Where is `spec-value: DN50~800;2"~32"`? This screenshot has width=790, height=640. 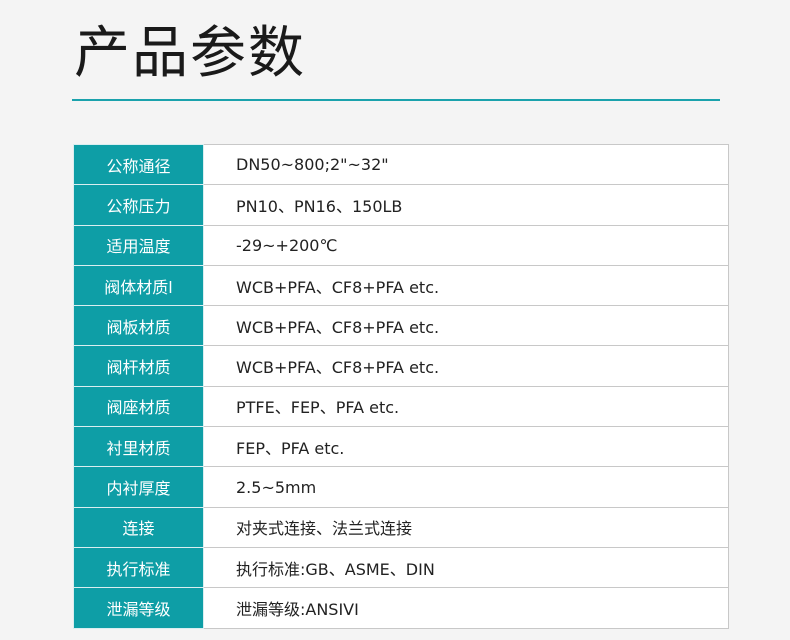 spec-value: DN50~800;2"~32" is located at coordinates (466, 164).